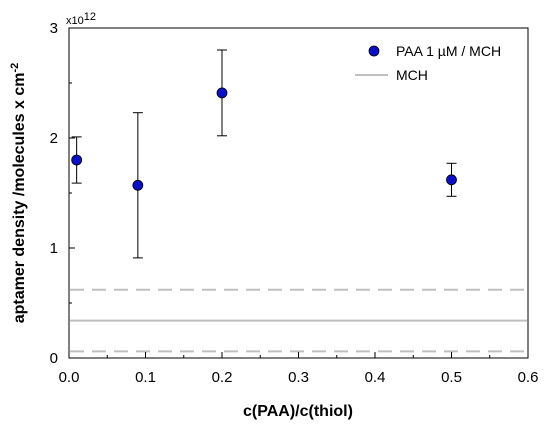 Image resolution: width=550 pixels, height=426 pixels. Describe the element at coordinates (15, 68) in the screenshot. I see `y-axis-title-sup: -2` at that location.